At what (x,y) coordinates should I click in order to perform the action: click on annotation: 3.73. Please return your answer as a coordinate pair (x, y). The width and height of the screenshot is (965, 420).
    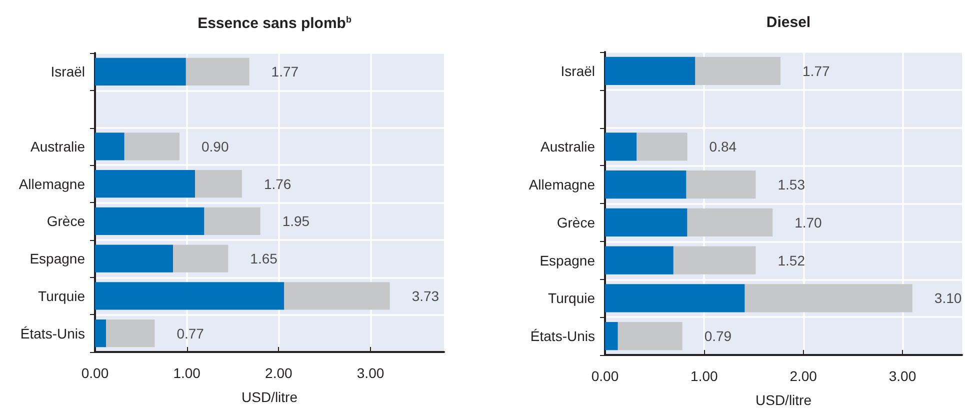
    Looking at the image, I should click on (426, 296).